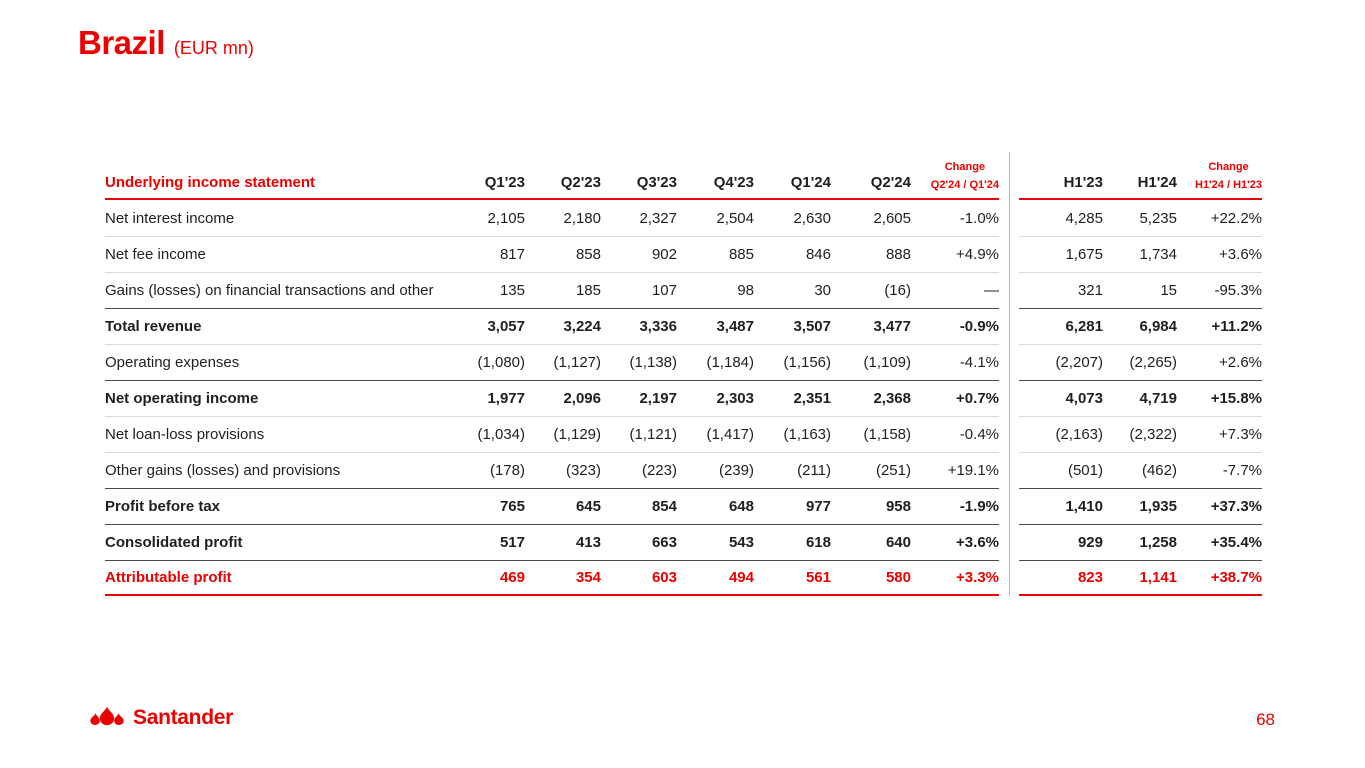 This screenshot has height=768, width=1365. I want to click on table-header-change-qoq: Change Q2'24 / Q1'24, so click(955, 176).